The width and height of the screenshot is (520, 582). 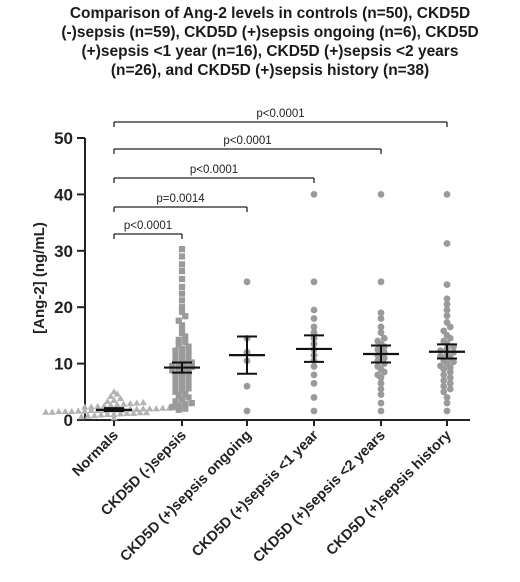 I want to click on y-tick-label: 50, so click(x=63, y=138).